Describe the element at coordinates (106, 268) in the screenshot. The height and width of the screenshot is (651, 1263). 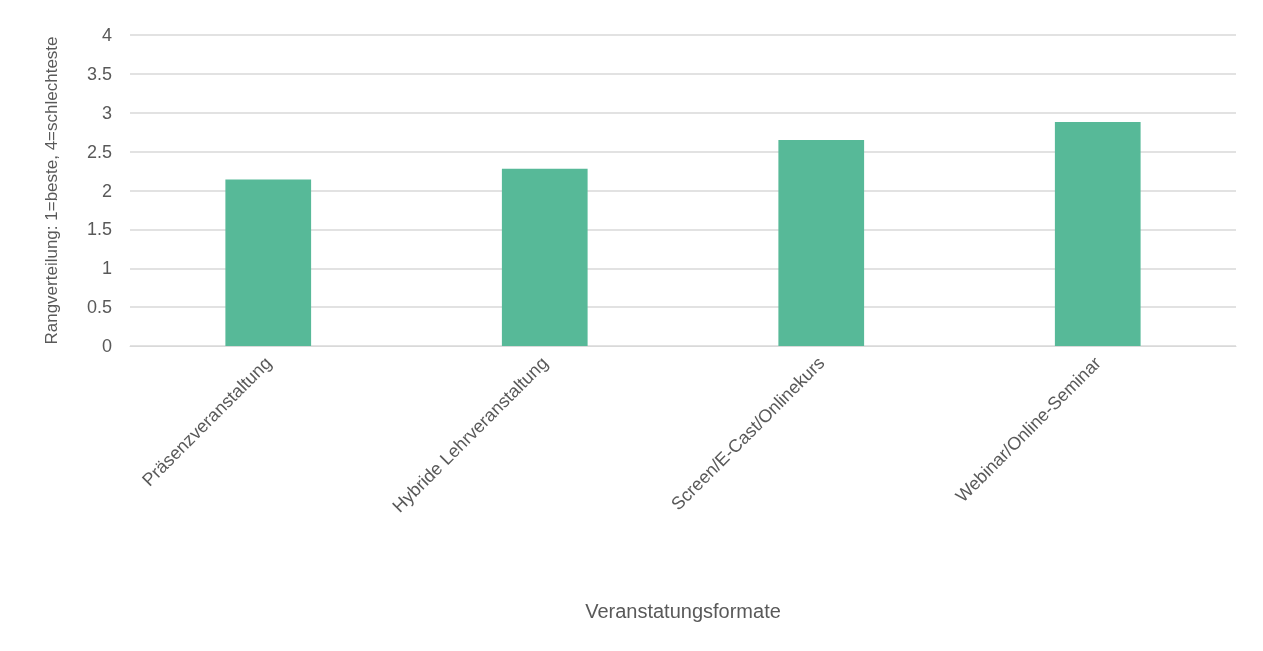
I see `y-tick-label: 1` at that location.